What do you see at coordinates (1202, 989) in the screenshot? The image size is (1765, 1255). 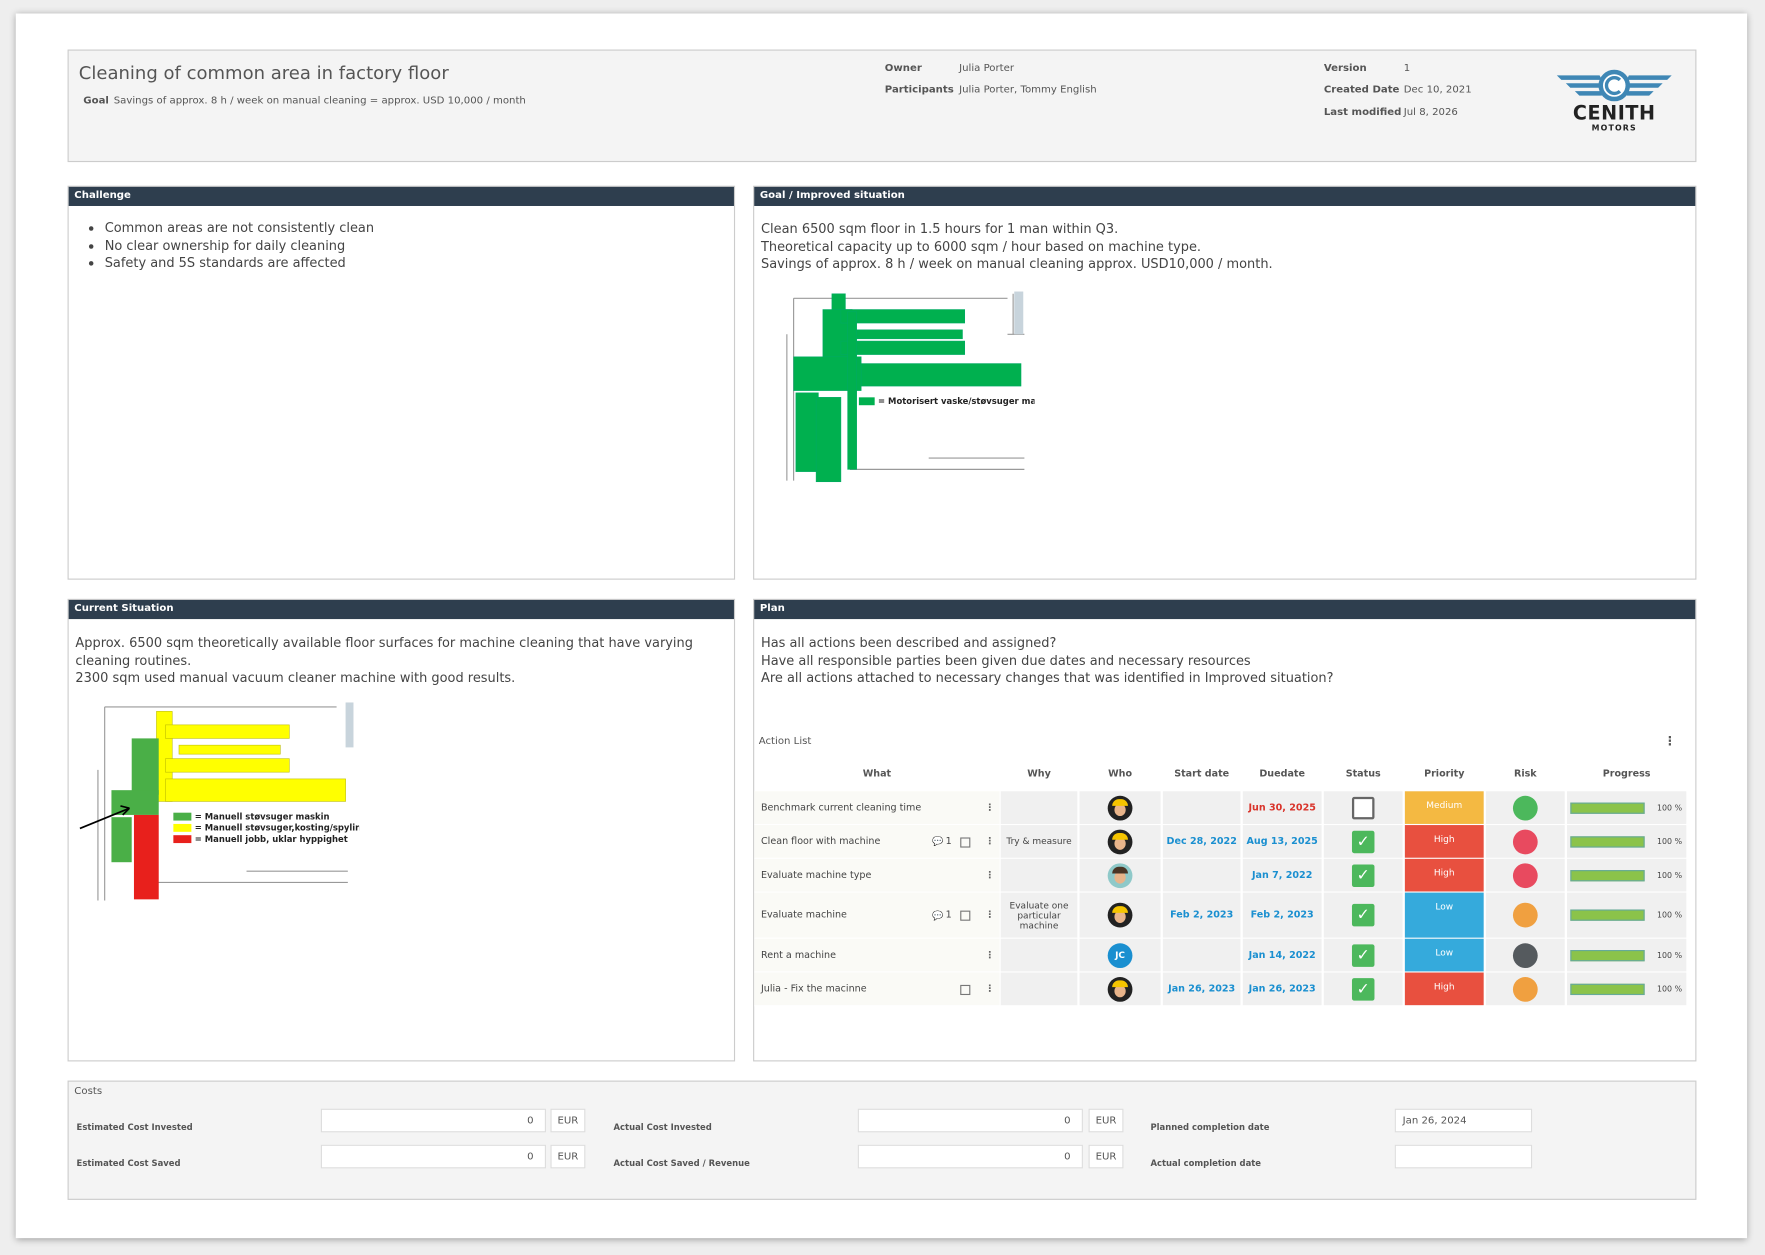 I see `start-date: Jan 26, 2023` at bounding box center [1202, 989].